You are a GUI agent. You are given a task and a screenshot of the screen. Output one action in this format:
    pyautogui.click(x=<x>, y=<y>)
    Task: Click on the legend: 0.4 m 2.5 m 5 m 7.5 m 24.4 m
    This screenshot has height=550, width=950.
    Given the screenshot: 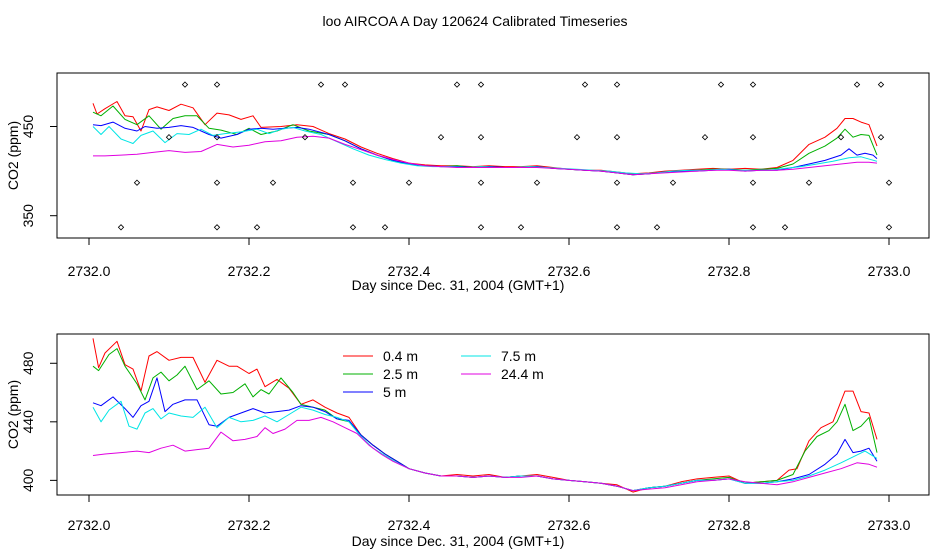 What is the action you would take?
    pyautogui.click(x=443, y=374)
    